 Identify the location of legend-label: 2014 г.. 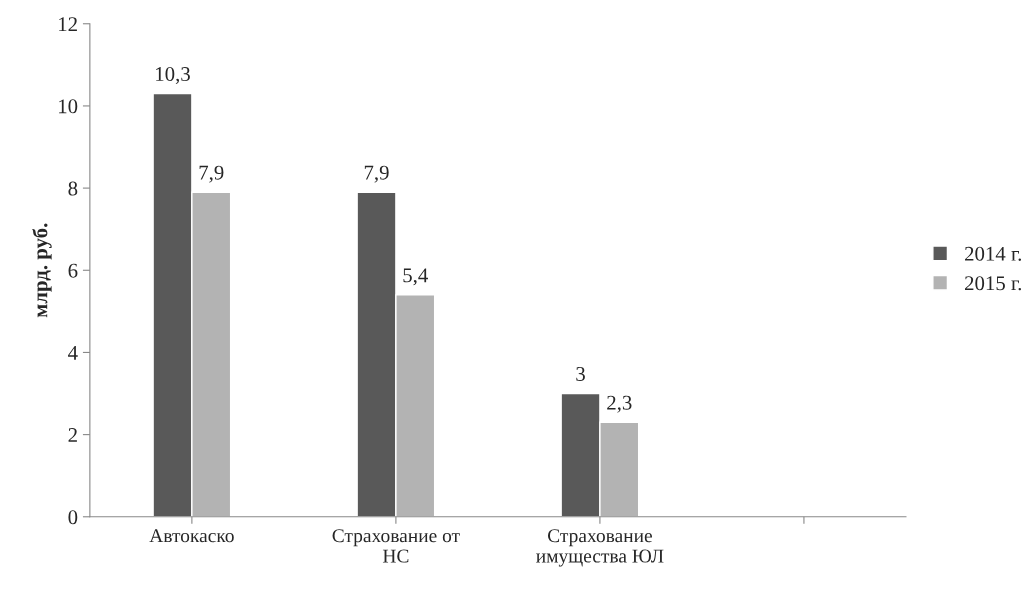
(993, 253).